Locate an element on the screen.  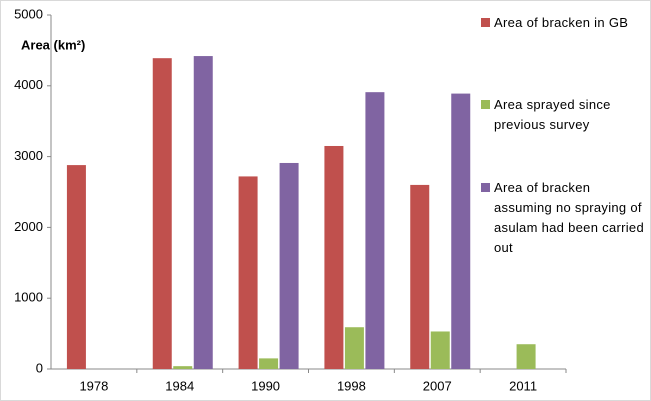
y-tick-label: 3000 is located at coordinates (28, 155).